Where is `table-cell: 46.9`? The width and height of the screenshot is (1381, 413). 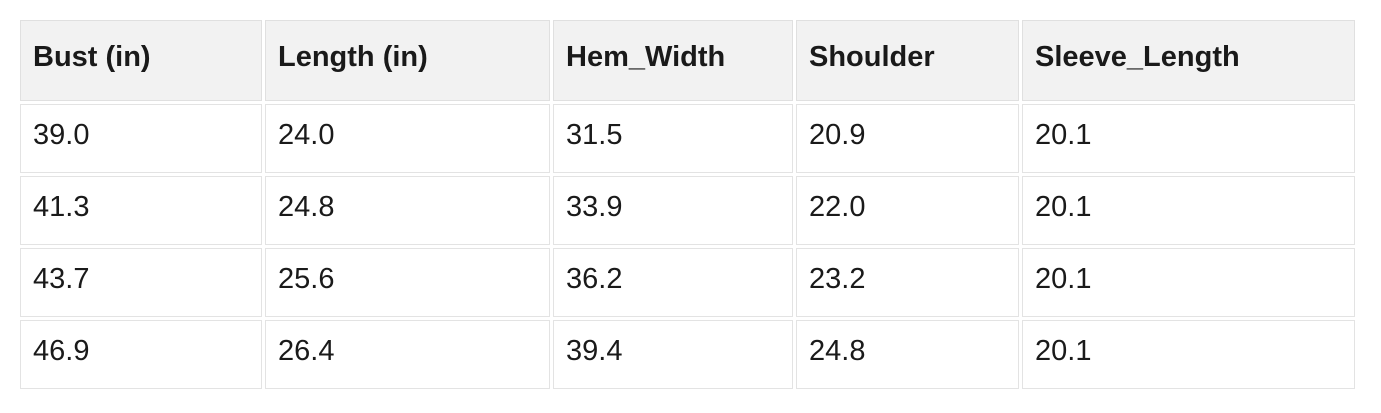 table-cell: 46.9 is located at coordinates (141, 354).